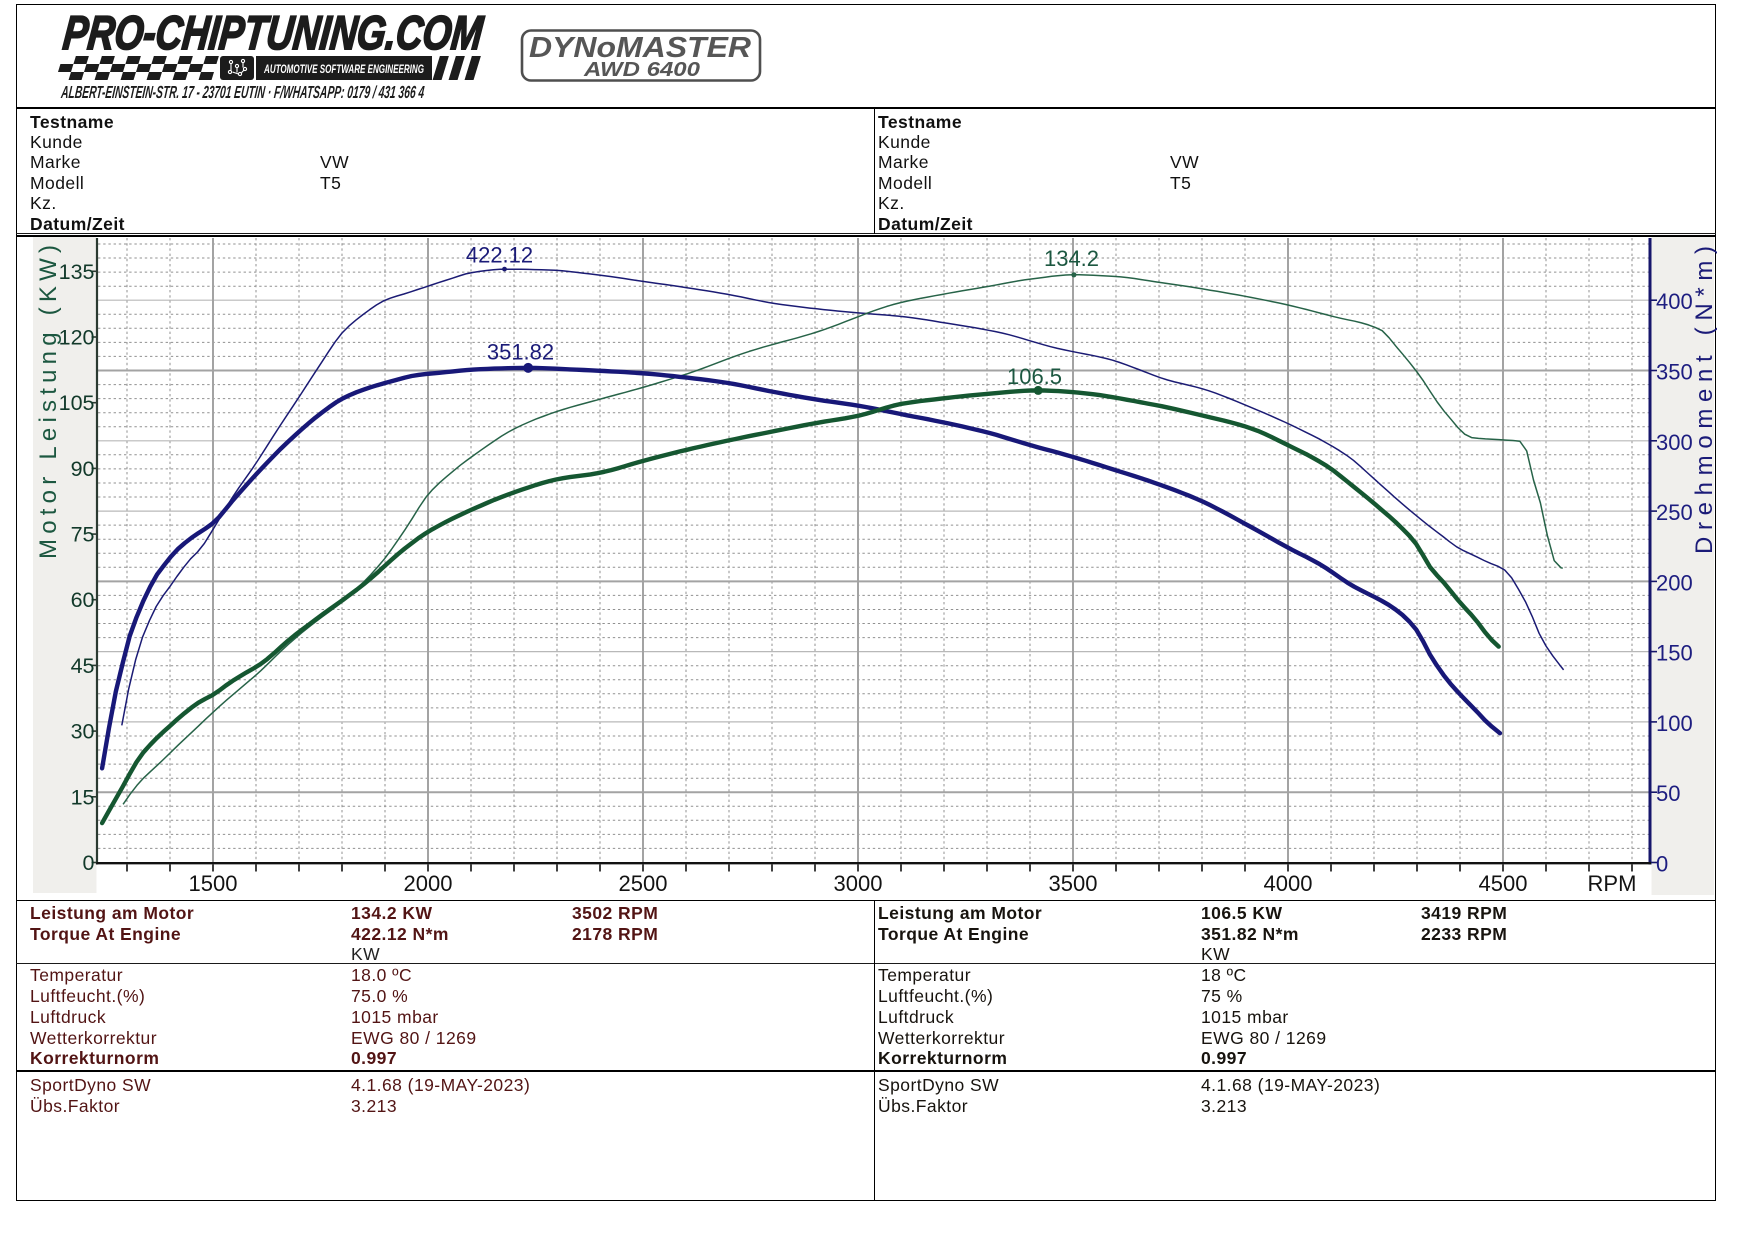 The height and width of the screenshot is (1240, 1754). I want to click on svg-text: Motor Leistung (KW), so click(48, 402).